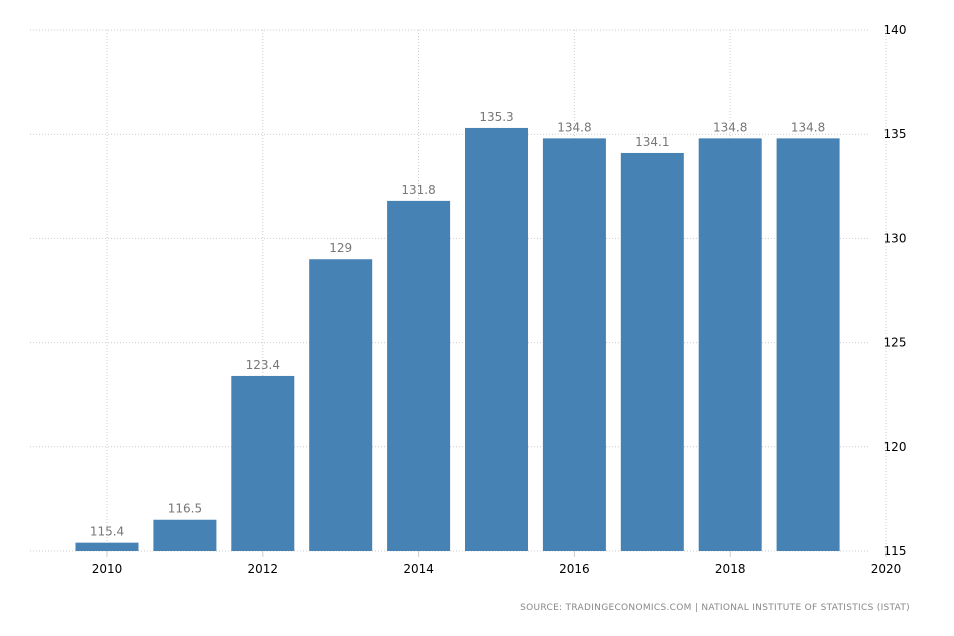  Describe the element at coordinates (895, 551) in the screenshot. I see `y-tick-label: 115` at that location.